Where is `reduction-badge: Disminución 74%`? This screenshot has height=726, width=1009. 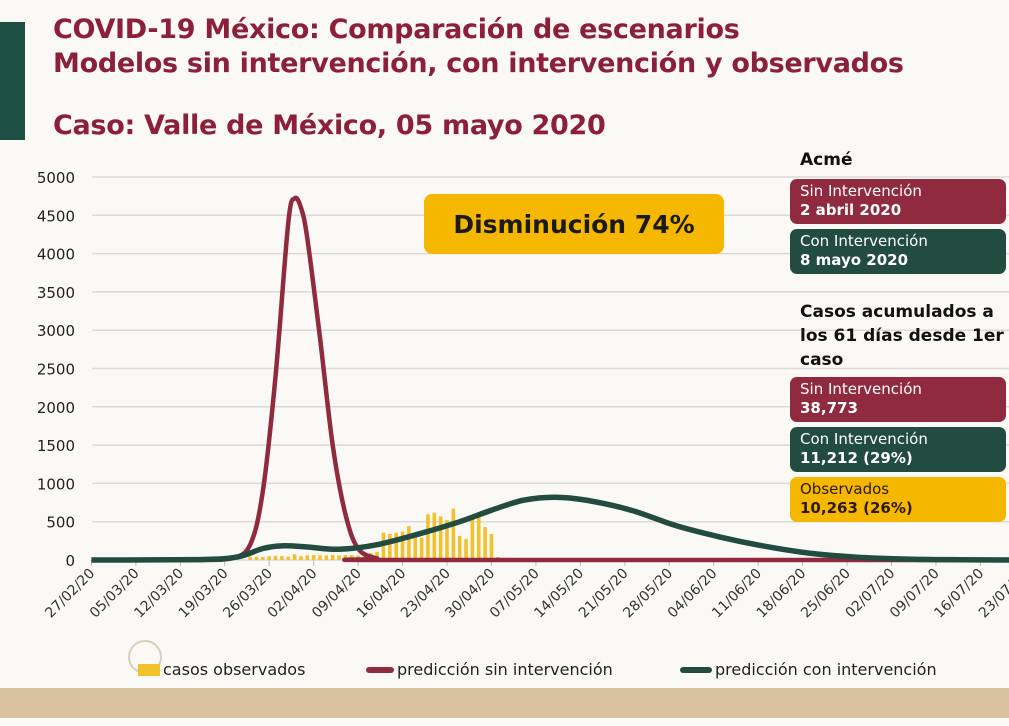 reduction-badge: Disminución 74% is located at coordinates (574, 224).